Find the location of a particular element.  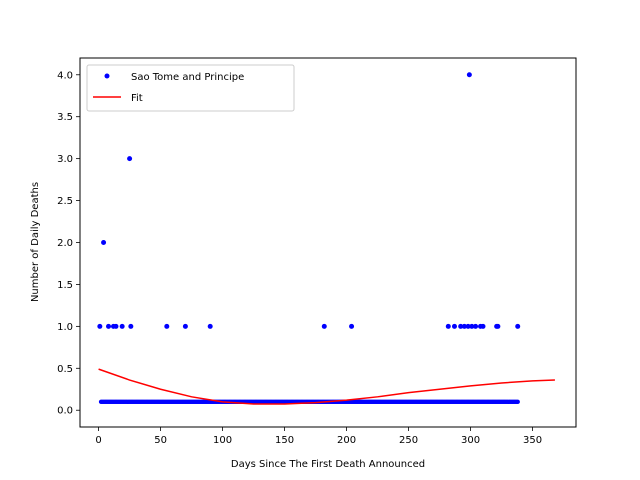

fit-line is located at coordinates (326, 386).